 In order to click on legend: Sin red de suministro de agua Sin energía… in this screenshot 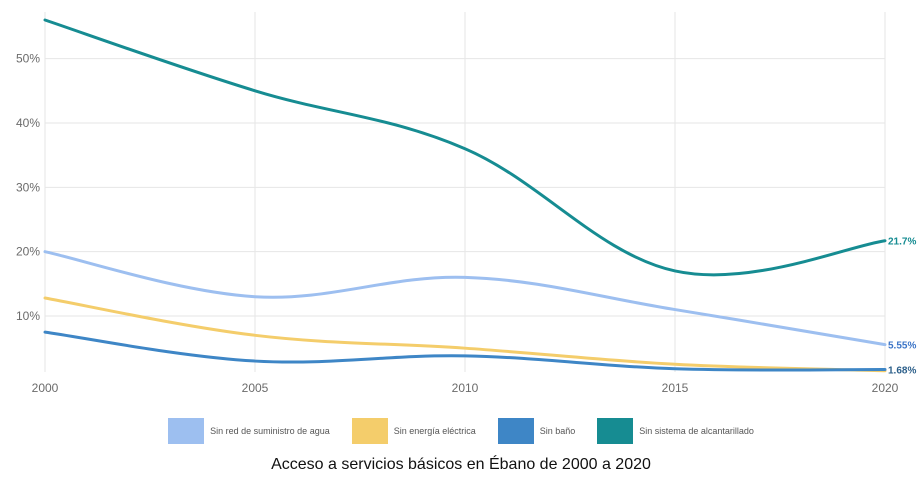, I will do `click(461, 431)`.